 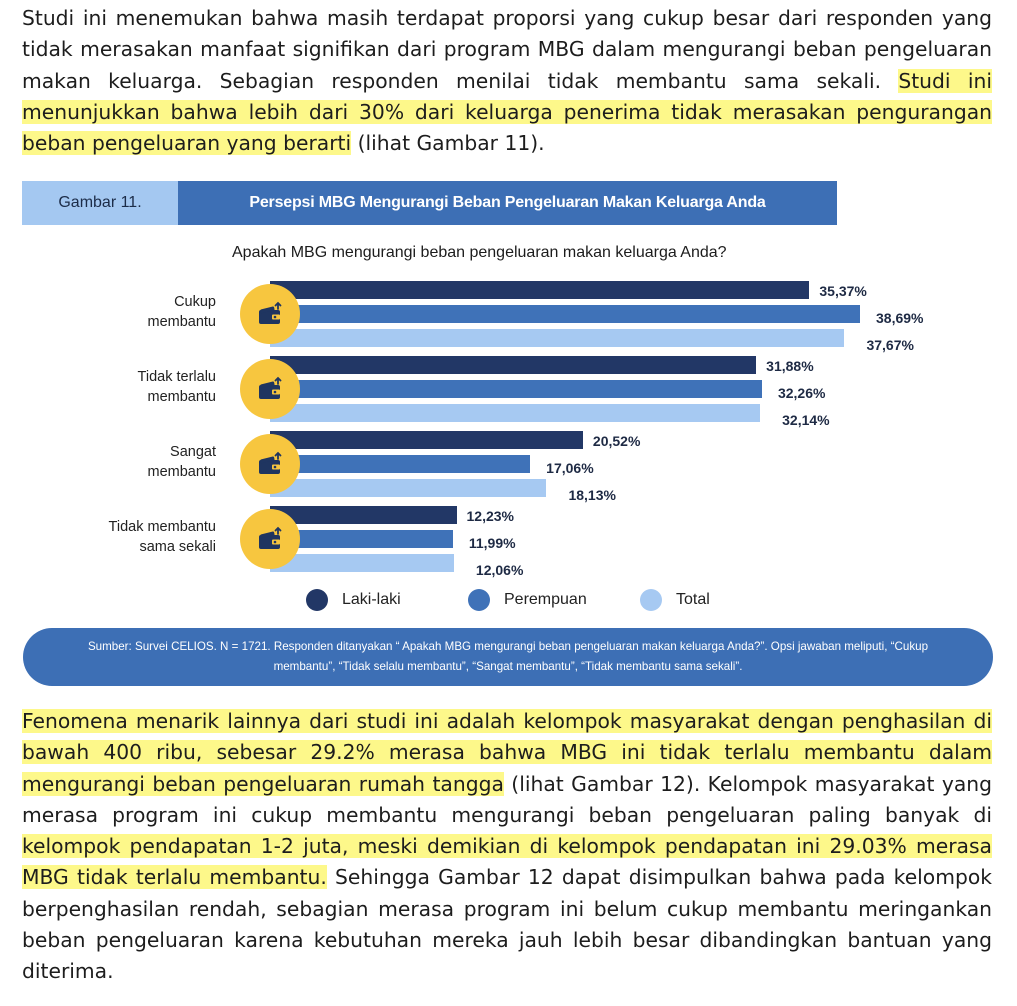 What do you see at coordinates (570, 468) in the screenshot?
I see `value-label: 17,06%` at bounding box center [570, 468].